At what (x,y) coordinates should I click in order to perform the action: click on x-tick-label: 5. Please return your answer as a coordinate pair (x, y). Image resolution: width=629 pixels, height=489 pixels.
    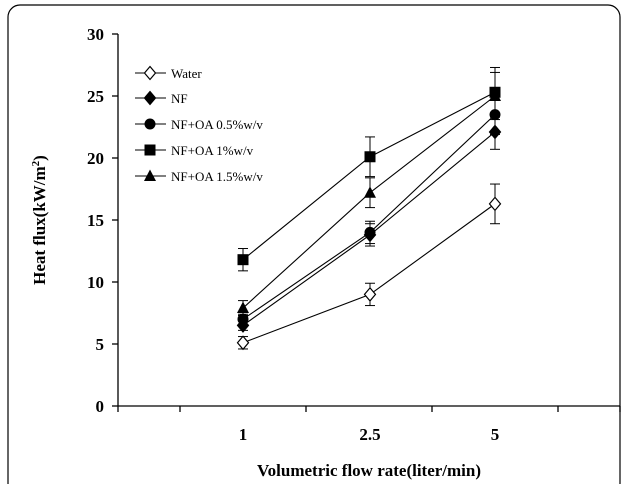
    Looking at the image, I should click on (495, 434).